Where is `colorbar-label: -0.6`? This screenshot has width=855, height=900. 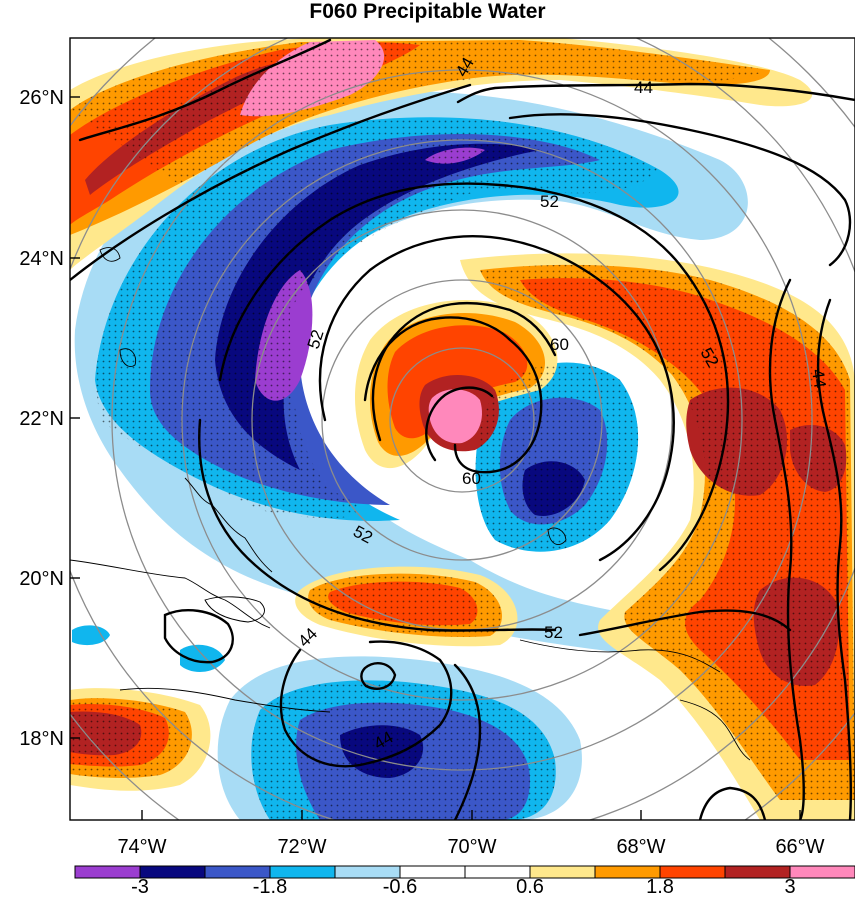 colorbar-label: -0.6 is located at coordinates (400, 887).